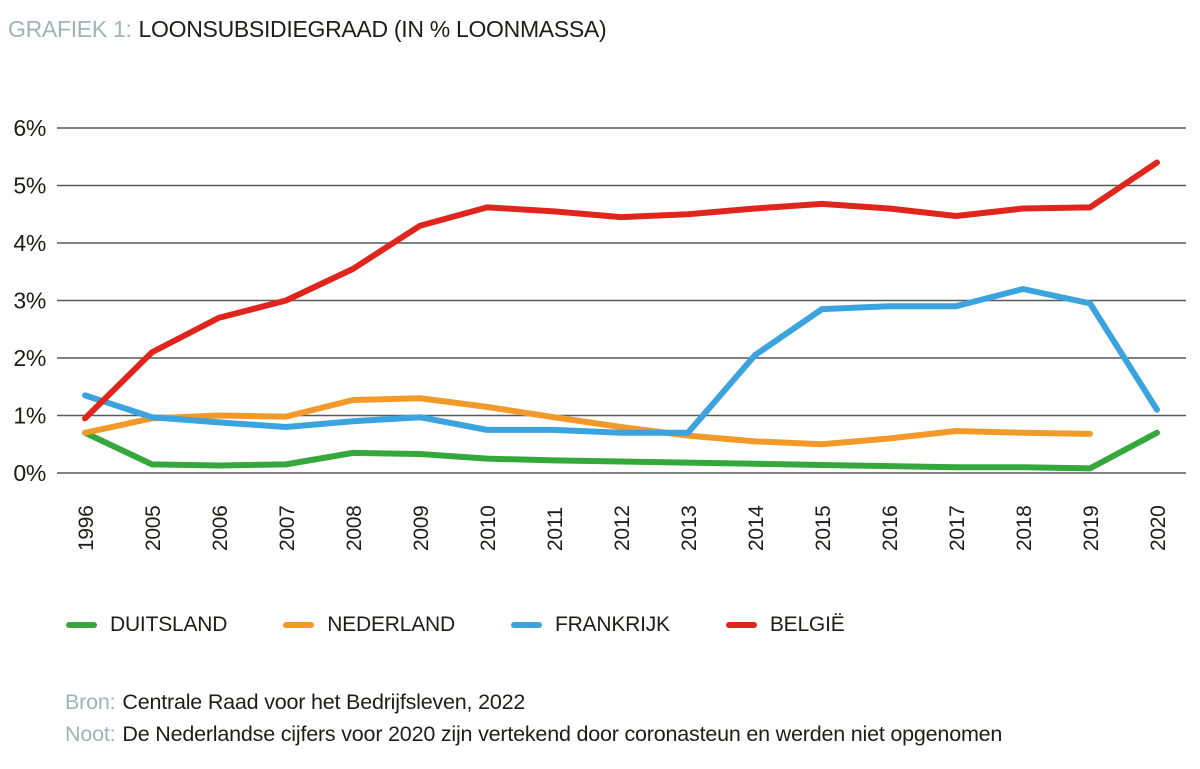  Describe the element at coordinates (1091, 528) in the screenshot. I see `x-tick-label: 2019` at that location.